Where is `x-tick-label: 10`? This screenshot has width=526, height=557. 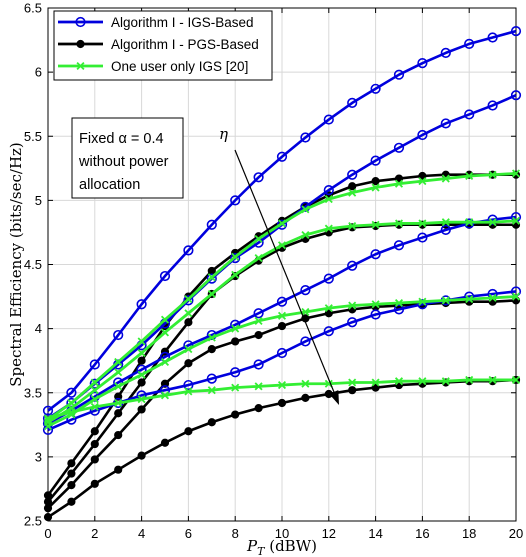 x-tick-label: 10 is located at coordinates (282, 533).